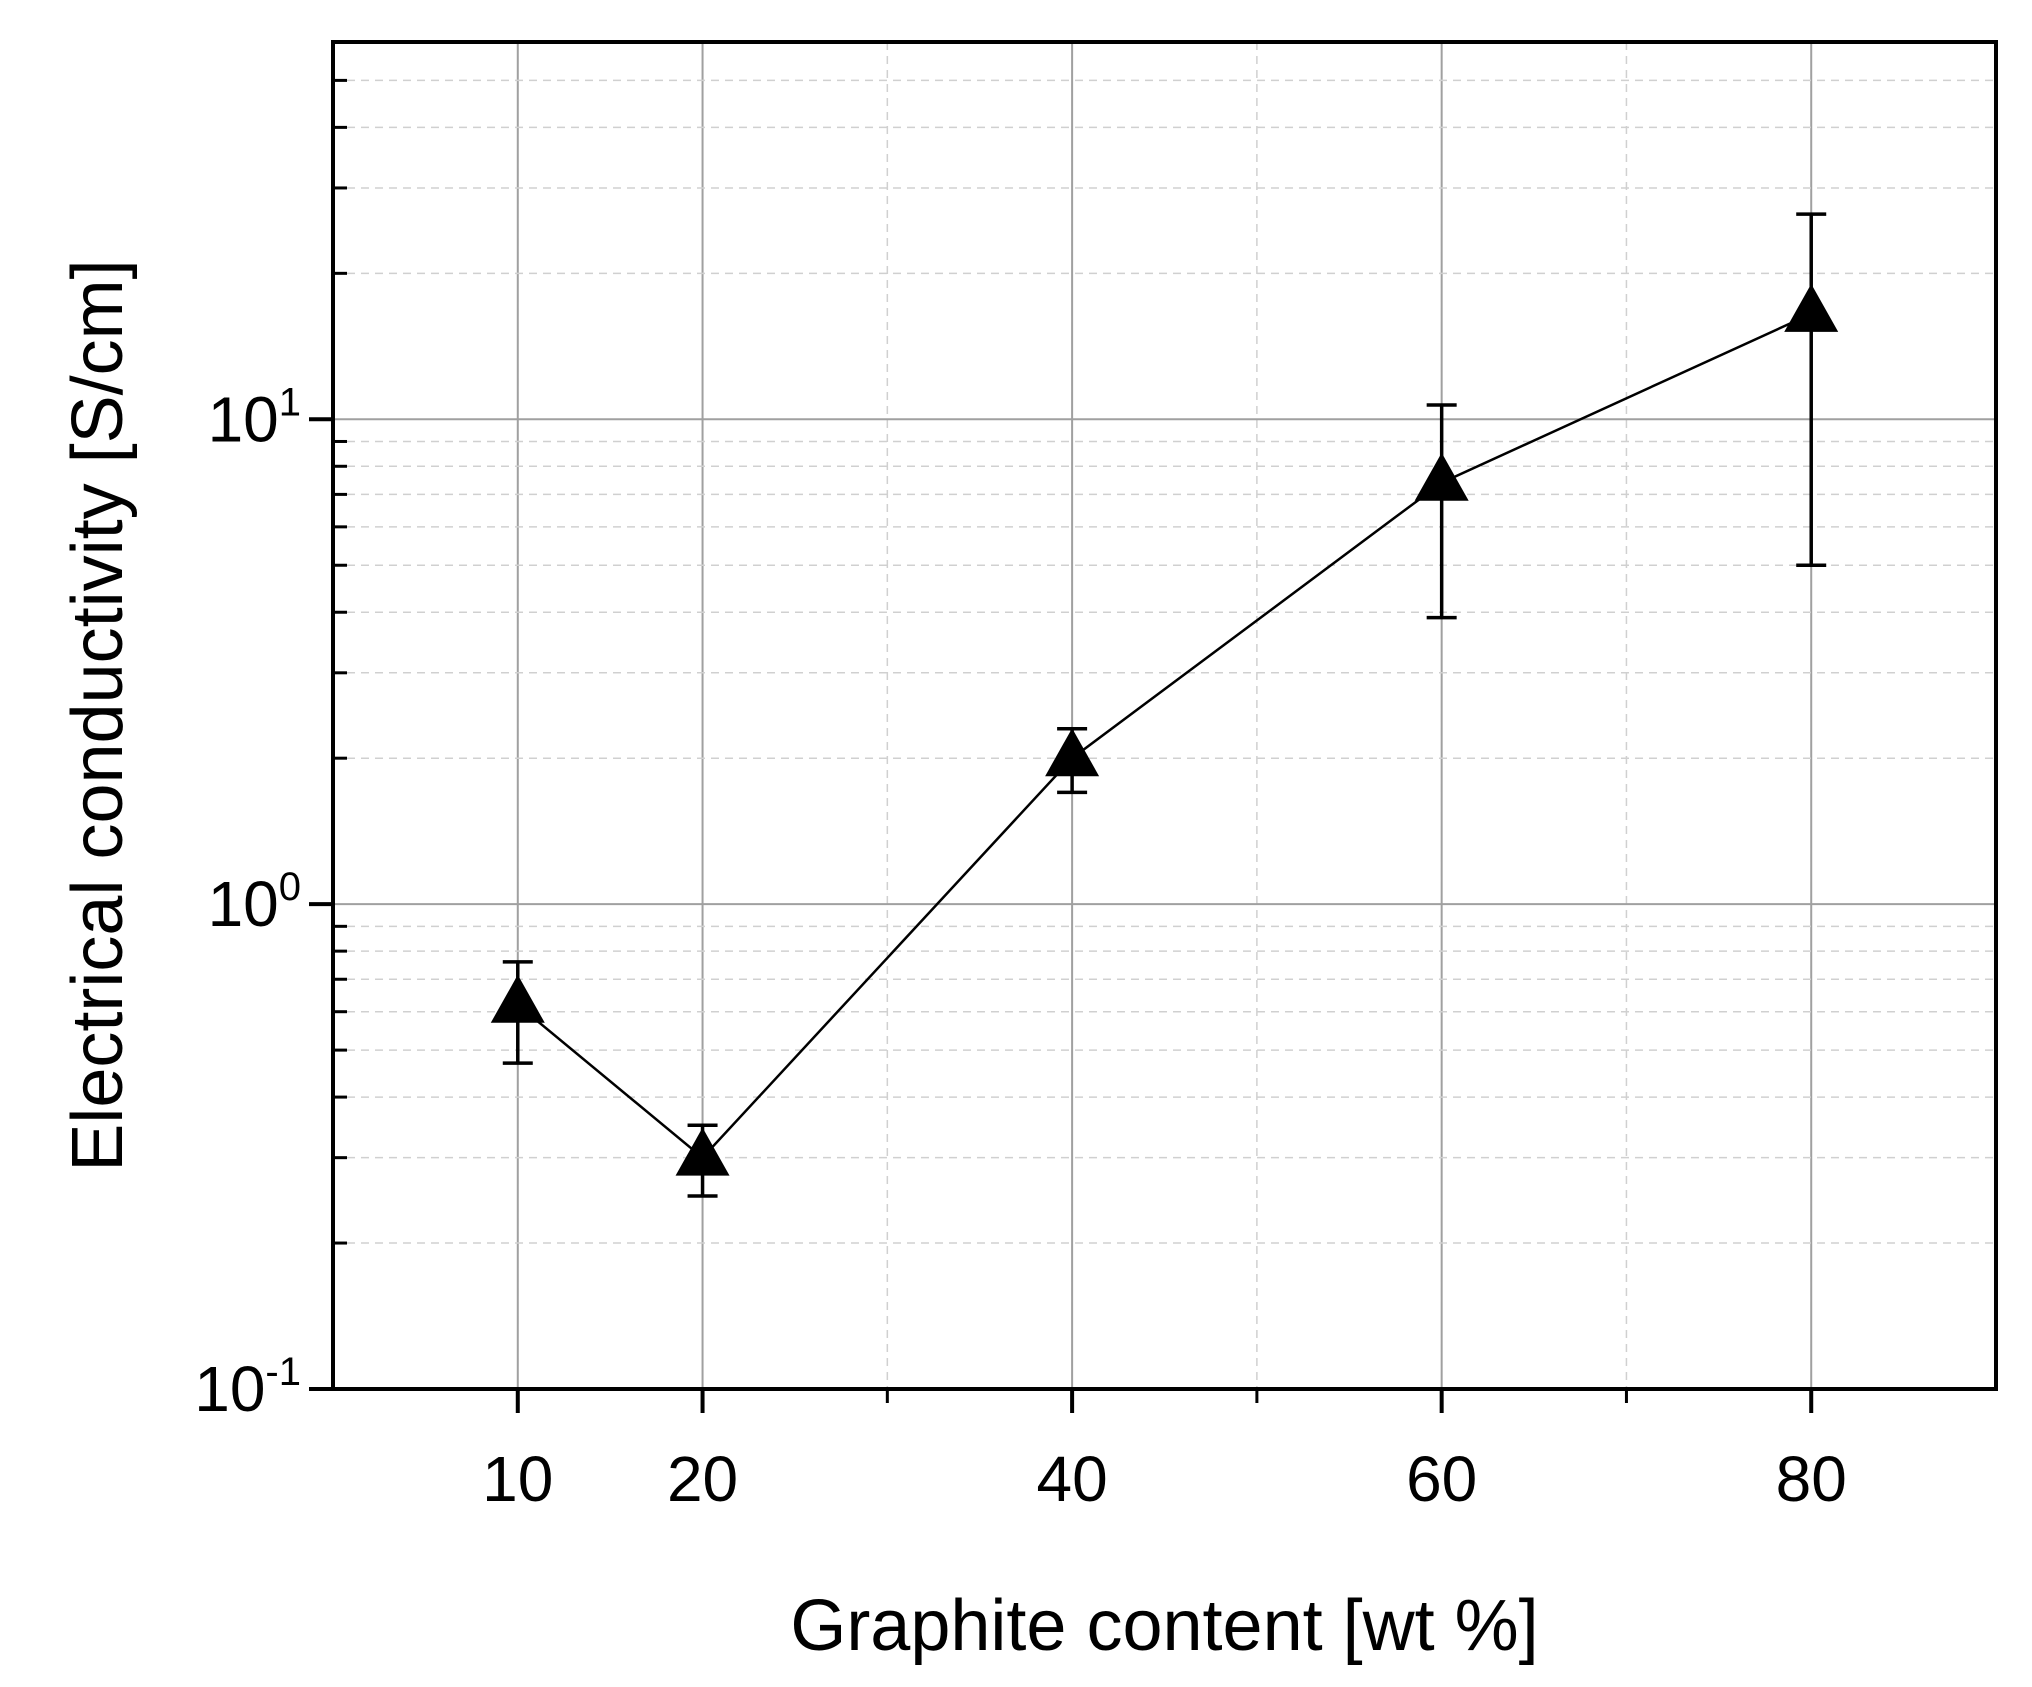 This screenshot has height=1687, width=2032. What do you see at coordinates (517, 1479) in the screenshot?
I see `x-tick-label: 10` at bounding box center [517, 1479].